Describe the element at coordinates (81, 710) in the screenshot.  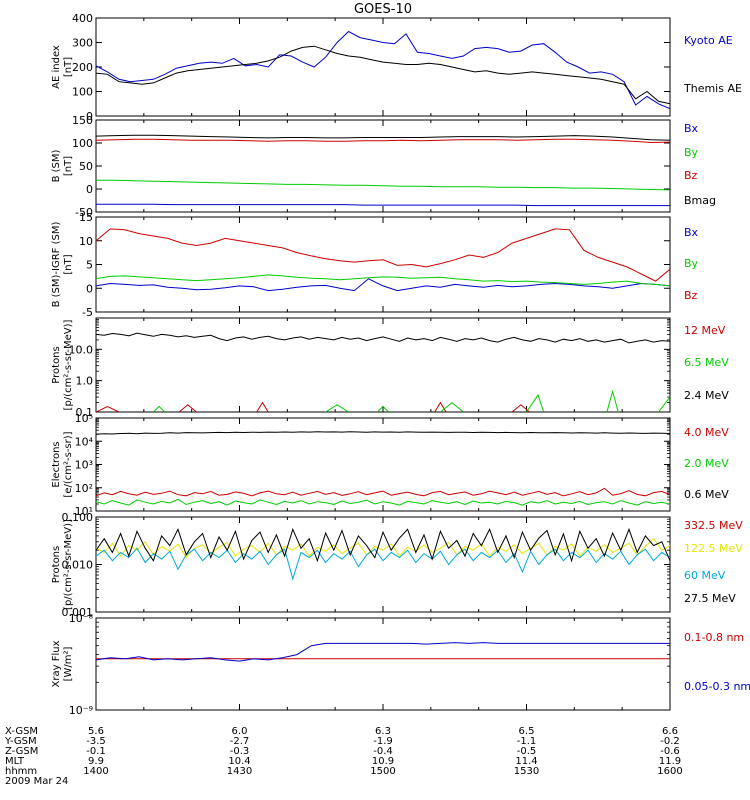
I see `y-tick-label: 10⁻⁹` at that location.